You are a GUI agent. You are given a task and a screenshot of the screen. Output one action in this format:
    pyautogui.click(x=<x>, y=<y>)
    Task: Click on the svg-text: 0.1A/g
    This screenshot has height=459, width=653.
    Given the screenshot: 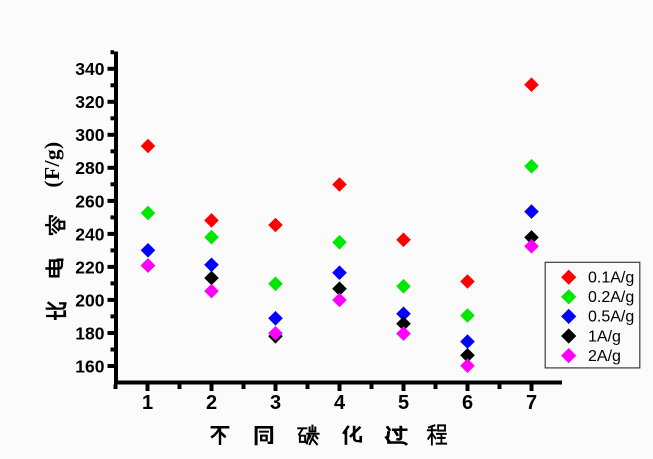 What is the action you would take?
    pyautogui.click(x=611, y=278)
    